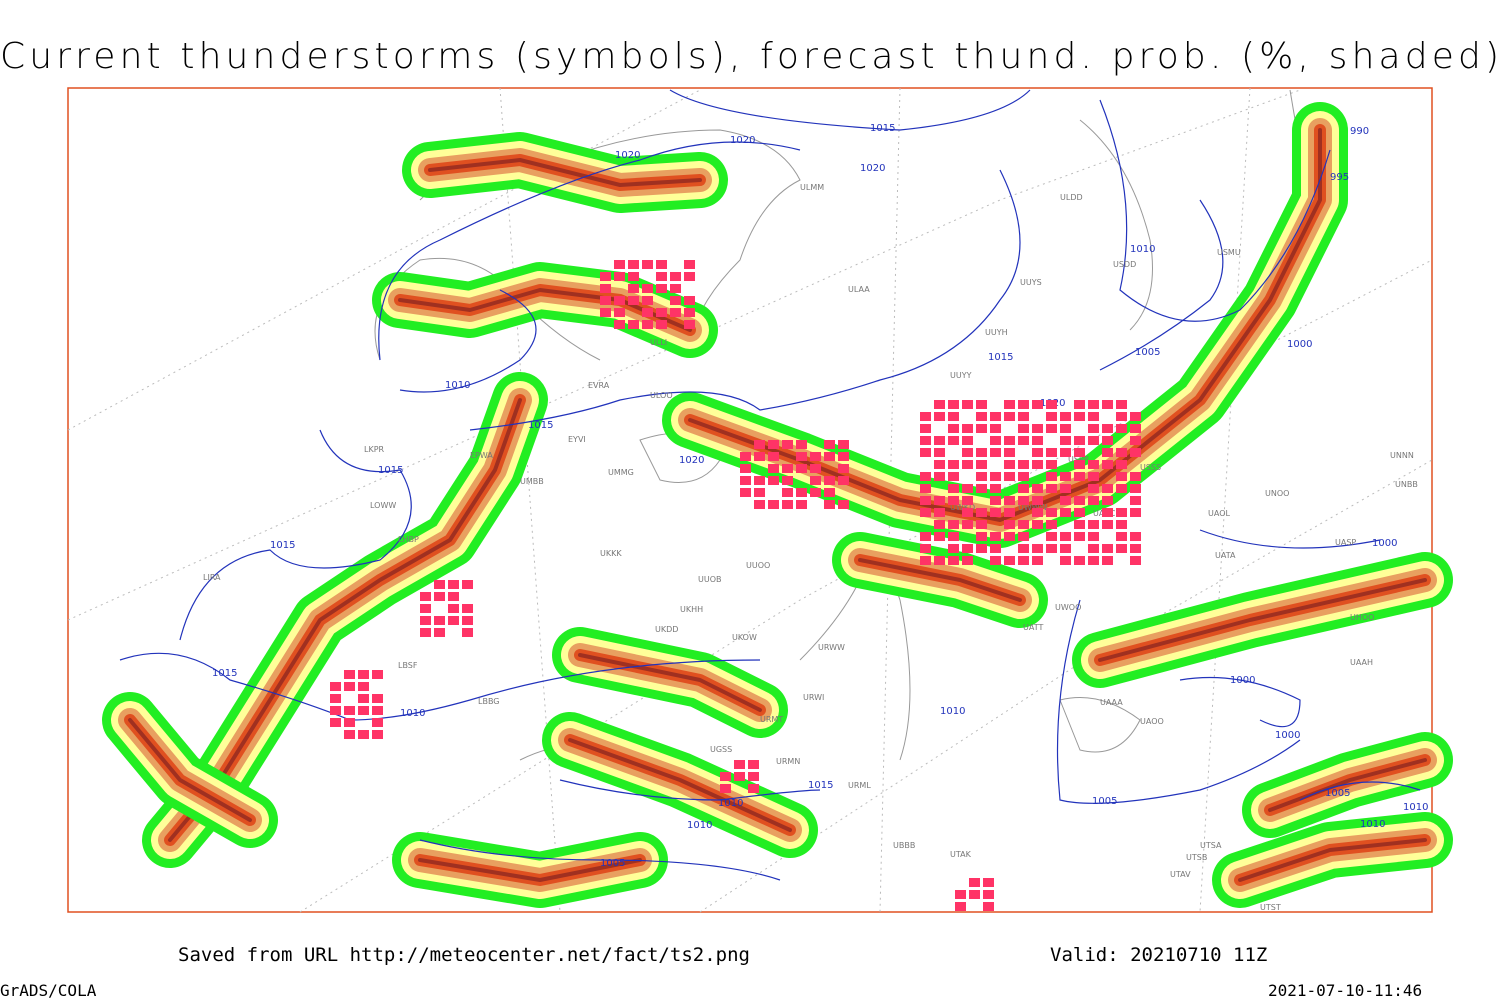  Describe the element at coordinates (1406, 484) in the screenshot. I see `station-label: UNBB` at that location.